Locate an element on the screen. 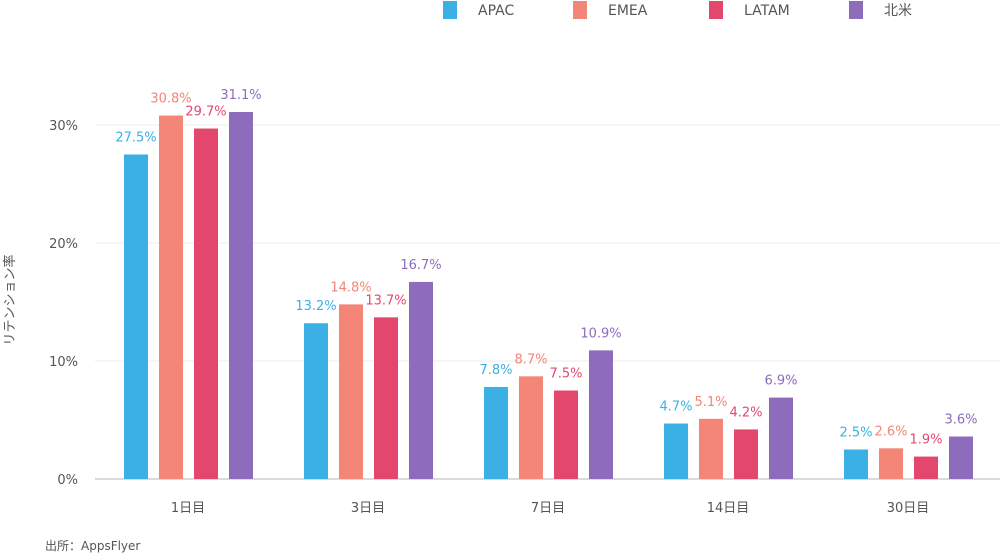  bar-LATAM-3日目 is located at coordinates (386, 398).